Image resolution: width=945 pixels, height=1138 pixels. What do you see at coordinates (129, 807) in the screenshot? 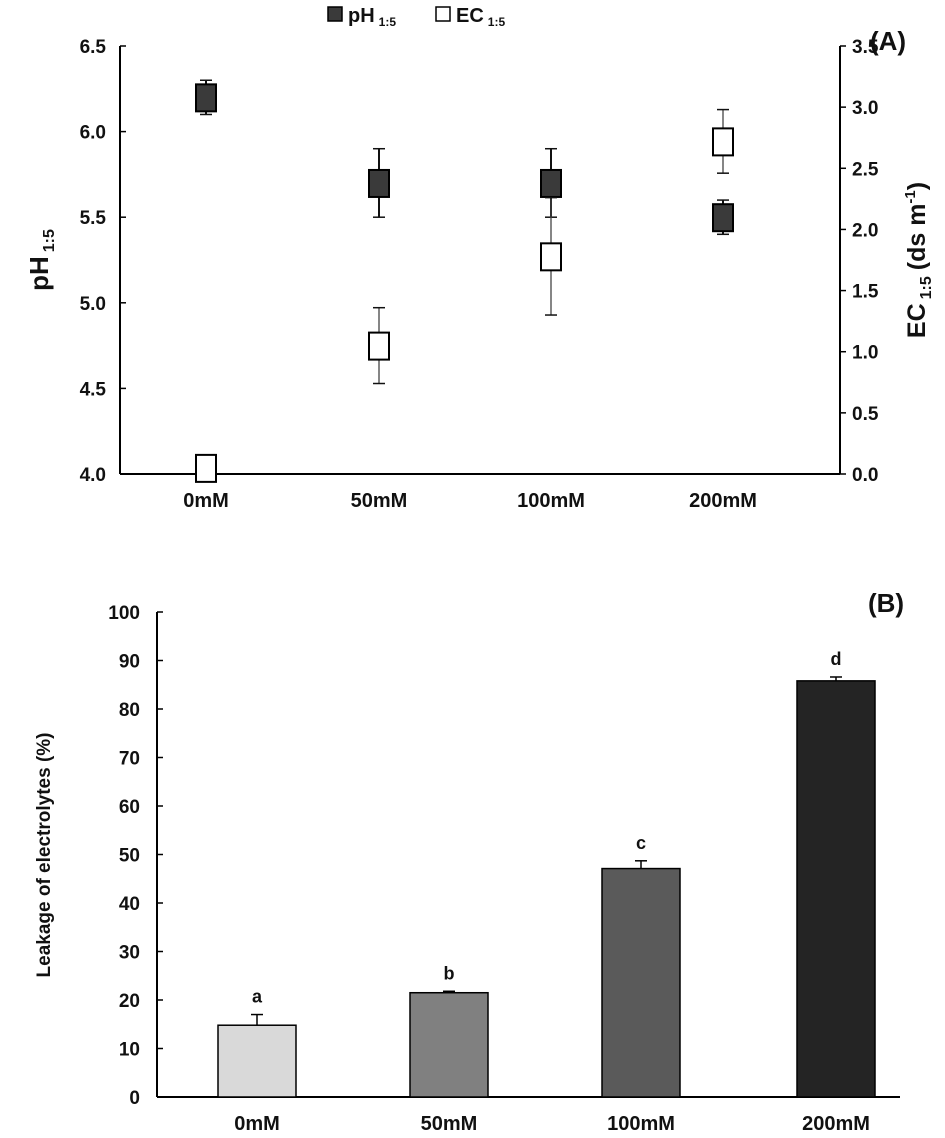
I see `y-tick-label: 60` at bounding box center [129, 807].